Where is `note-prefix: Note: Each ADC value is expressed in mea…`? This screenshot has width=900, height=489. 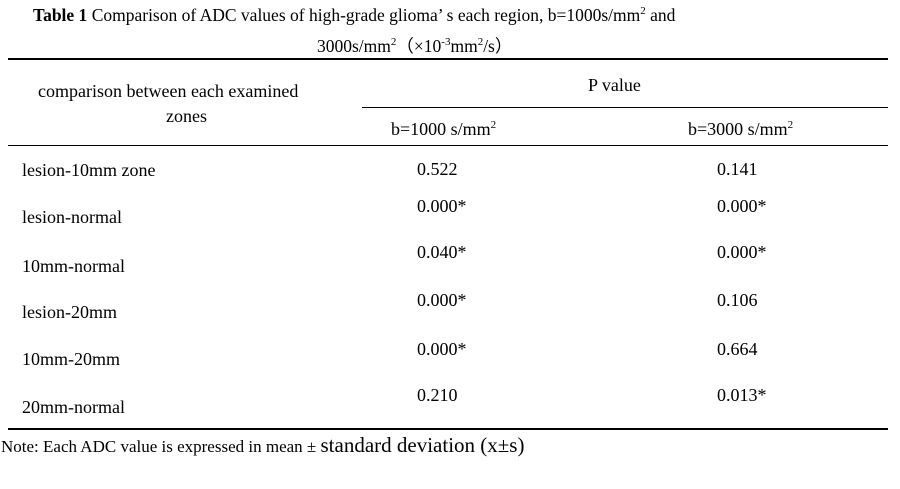
note-prefix: Note: Each ADC value is expressed in mea… is located at coordinates (161, 446).